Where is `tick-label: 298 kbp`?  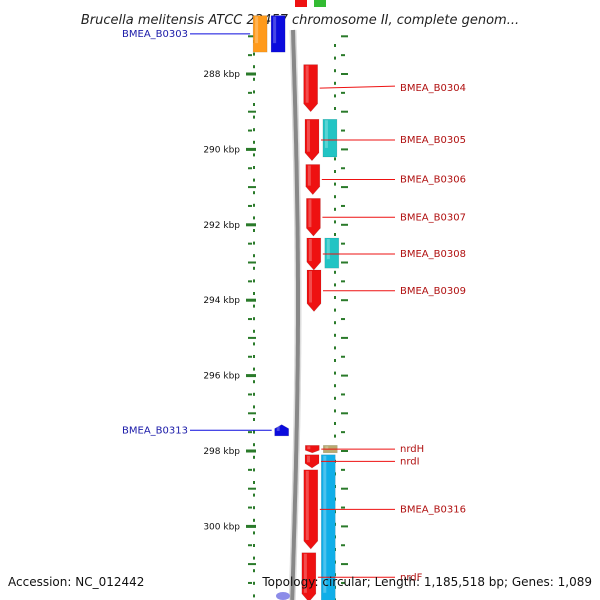
tick-label: 298 kbp is located at coordinates (221, 452).